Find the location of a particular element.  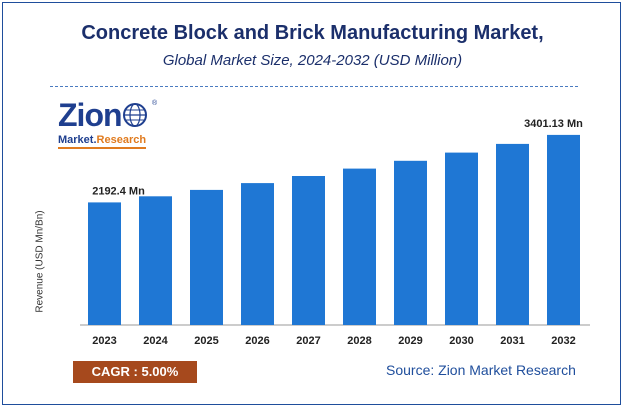

x-tick-label-2031: 2031 is located at coordinates (512, 341).